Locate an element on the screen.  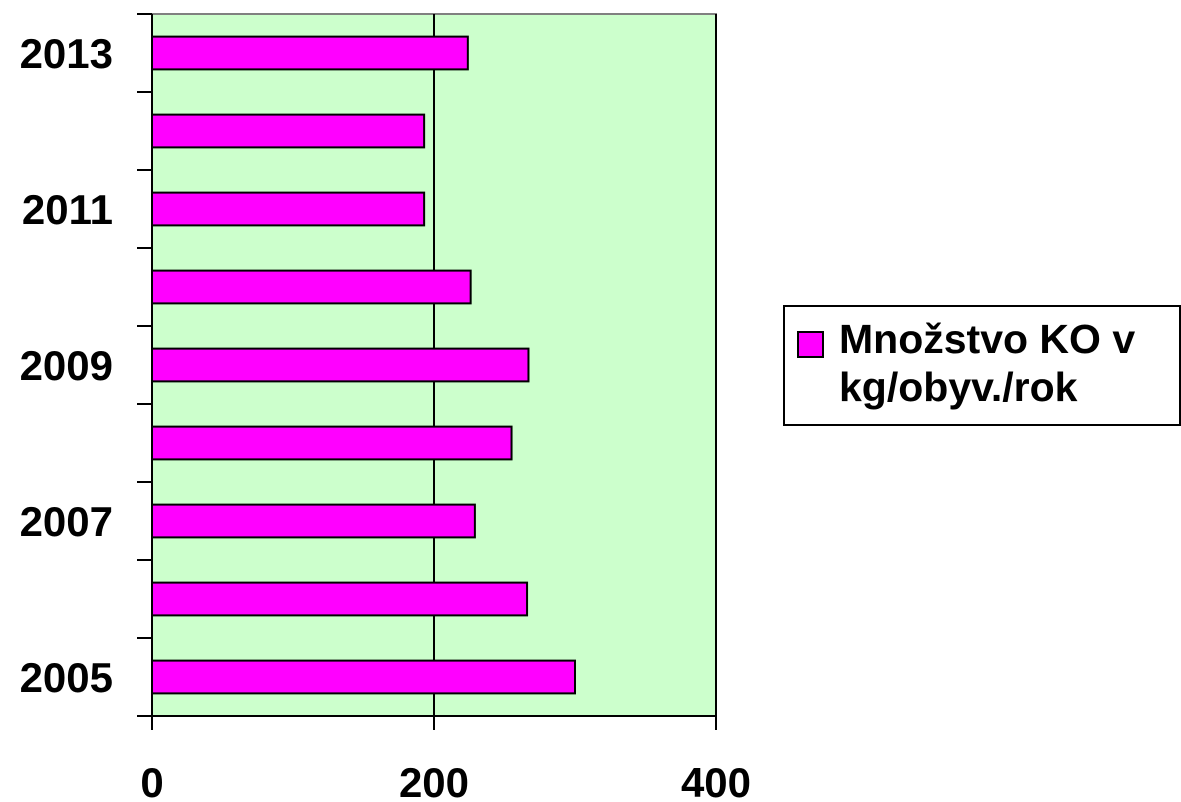
y-tick-label: 2013 is located at coordinates (66, 53).